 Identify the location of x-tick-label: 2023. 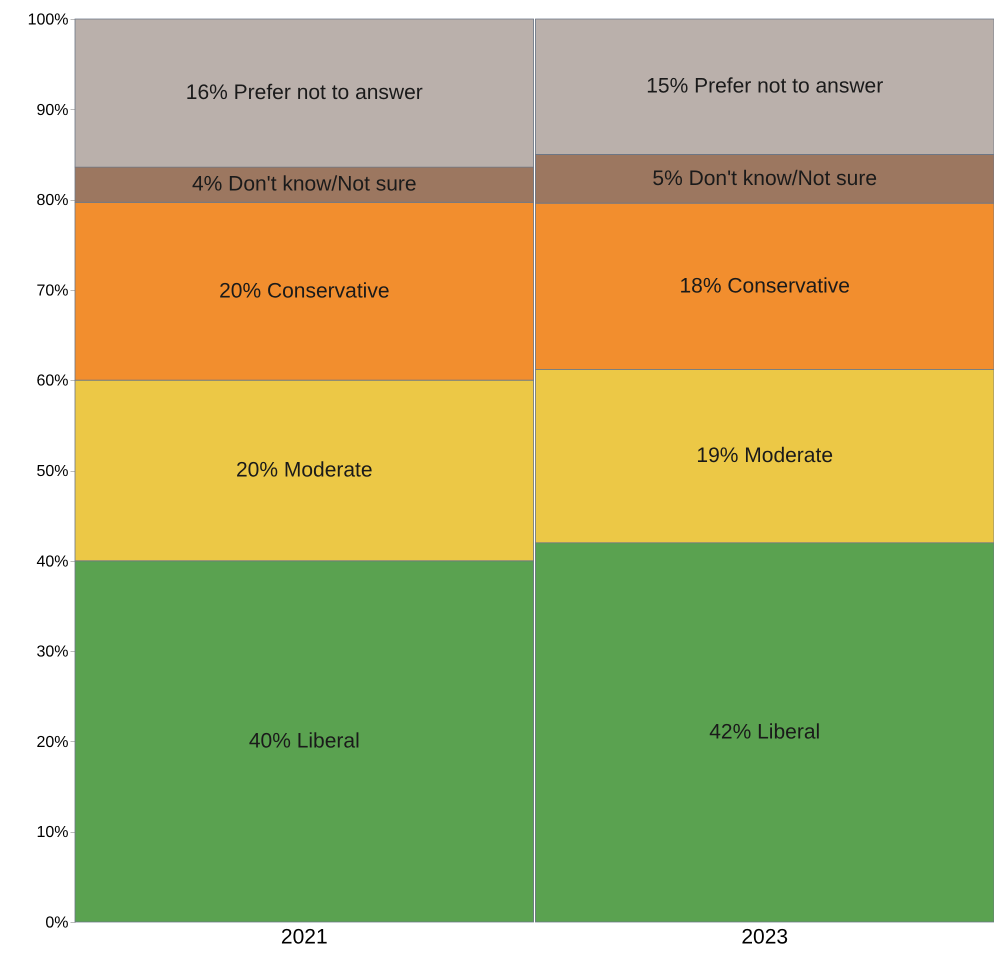
(764, 937).